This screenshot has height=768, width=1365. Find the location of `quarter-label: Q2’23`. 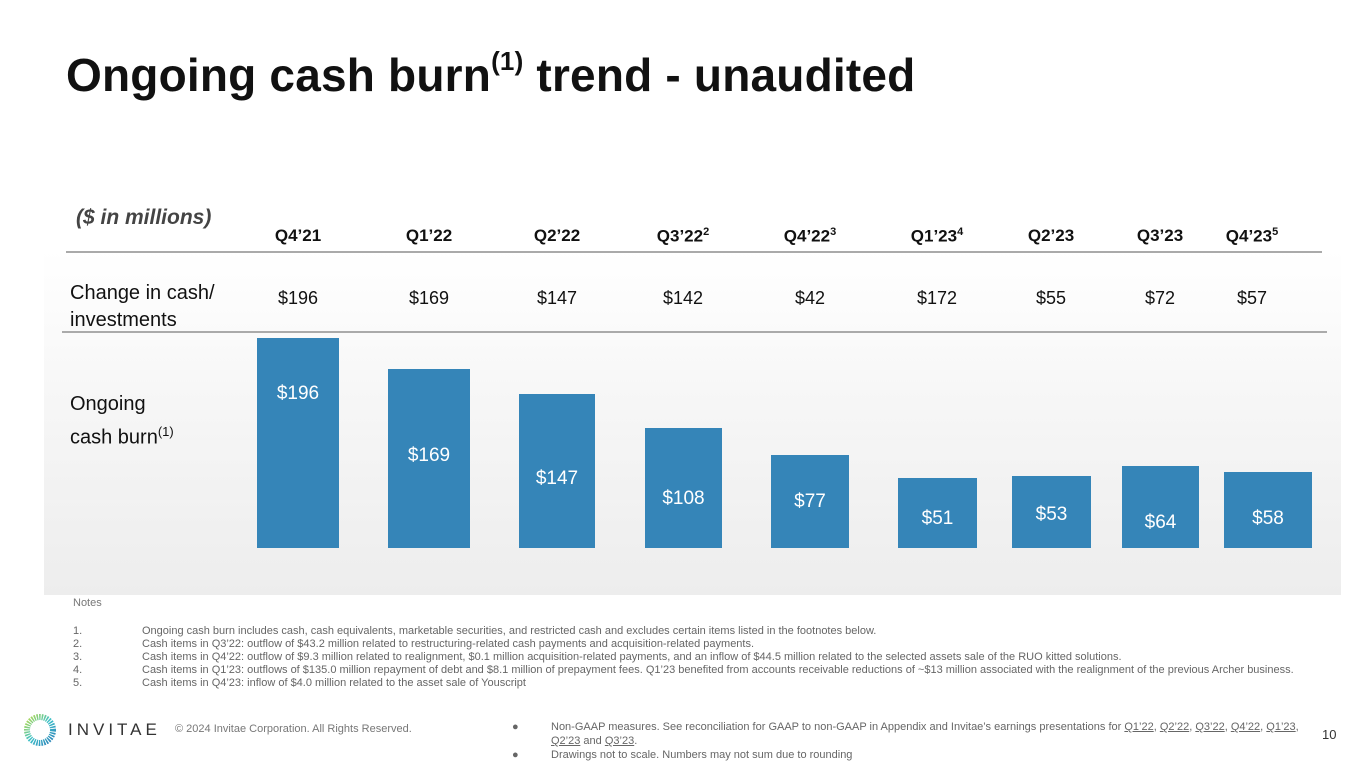

quarter-label: Q2’23 is located at coordinates (1051, 235).